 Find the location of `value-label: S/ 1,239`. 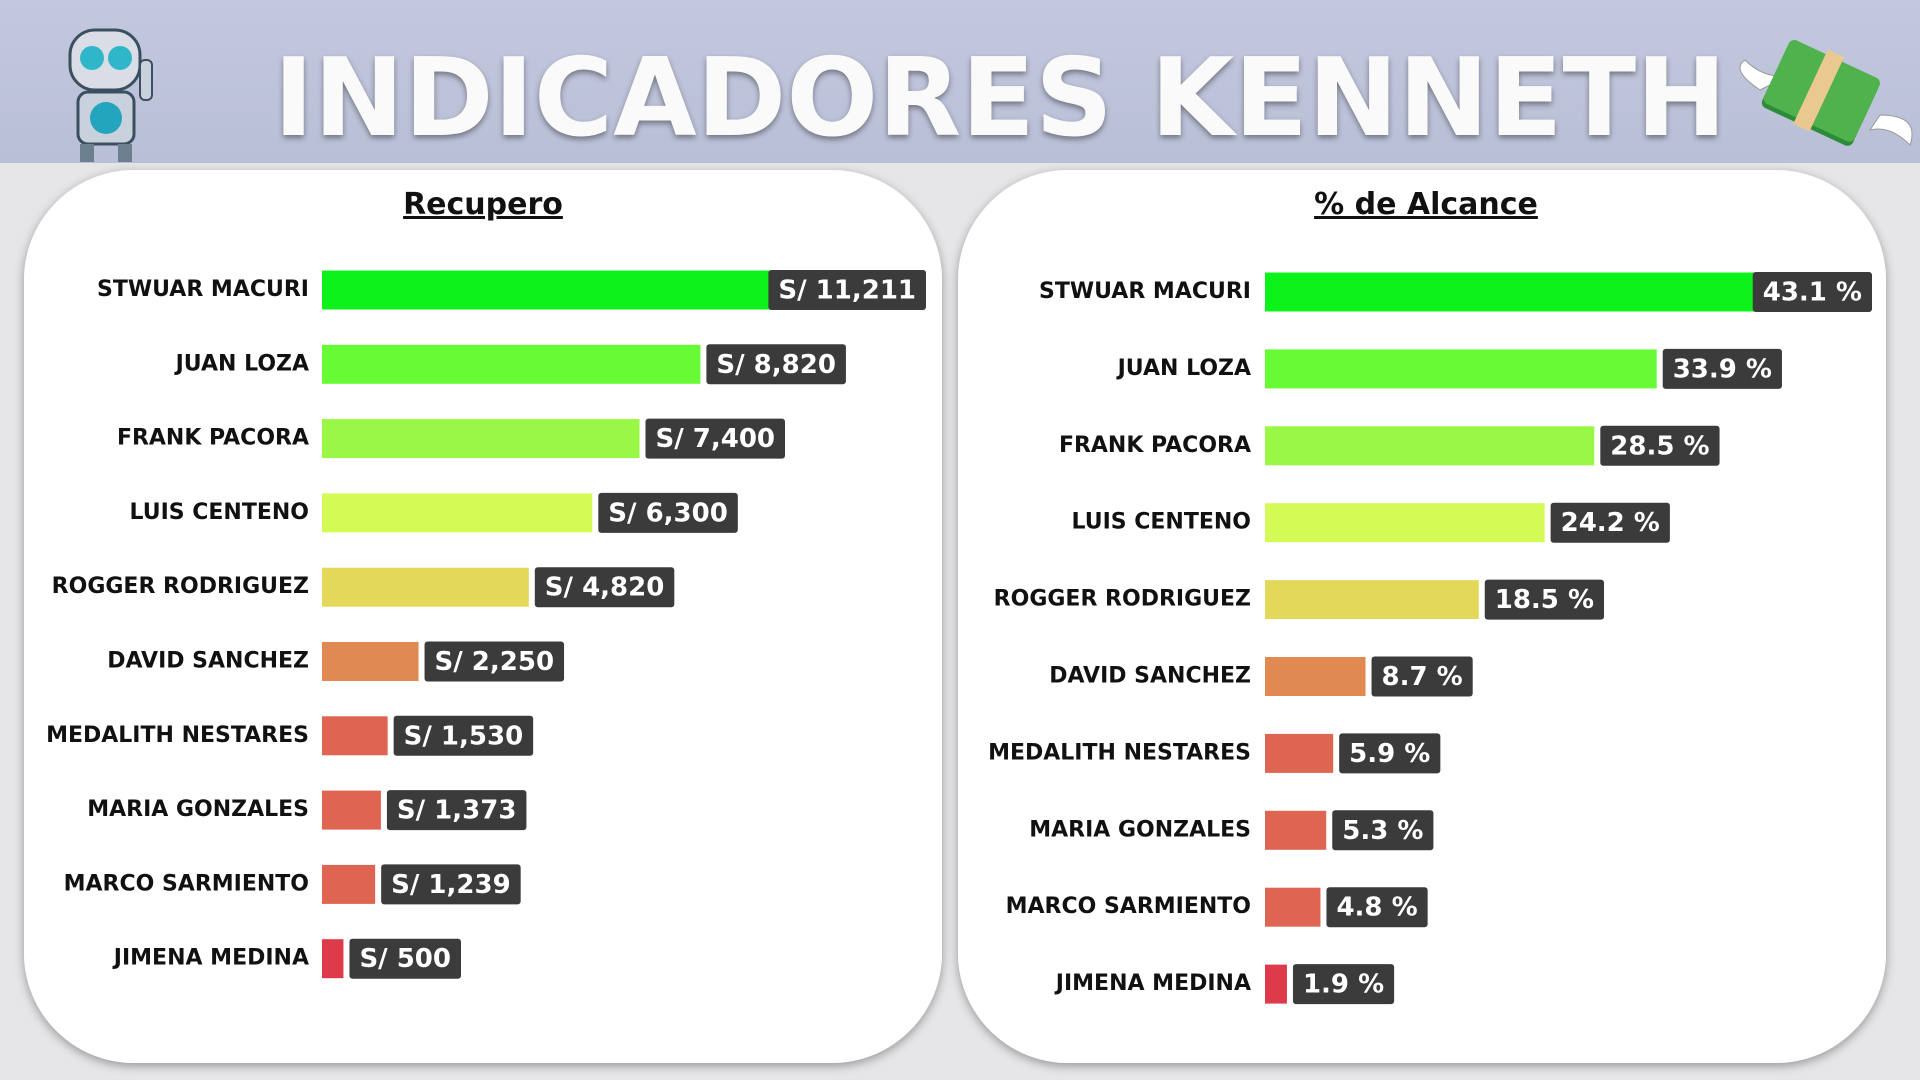

value-label: S/ 1,239 is located at coordinates (451, 885).